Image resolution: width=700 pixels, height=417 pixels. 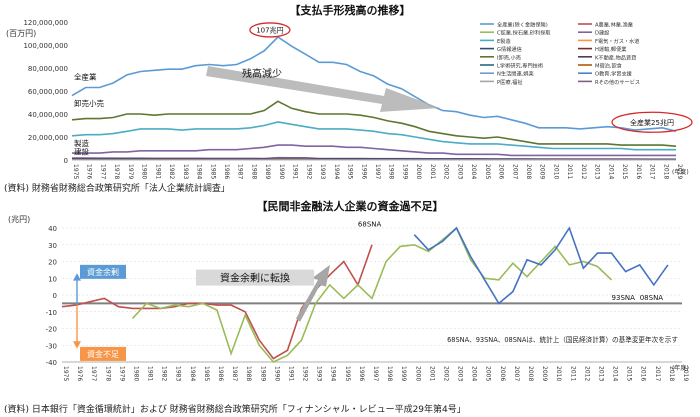 I want to click on top-x-tick-label: 2015, so click(x=624, y=171).